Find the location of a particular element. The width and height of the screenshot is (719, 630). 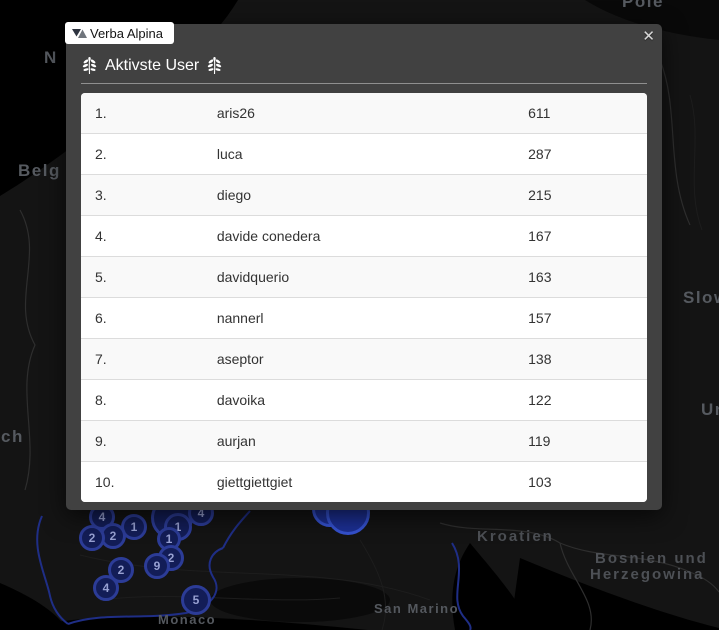

map-label-bosnien-2: Herzegowina is located at coordinates (647, 574).